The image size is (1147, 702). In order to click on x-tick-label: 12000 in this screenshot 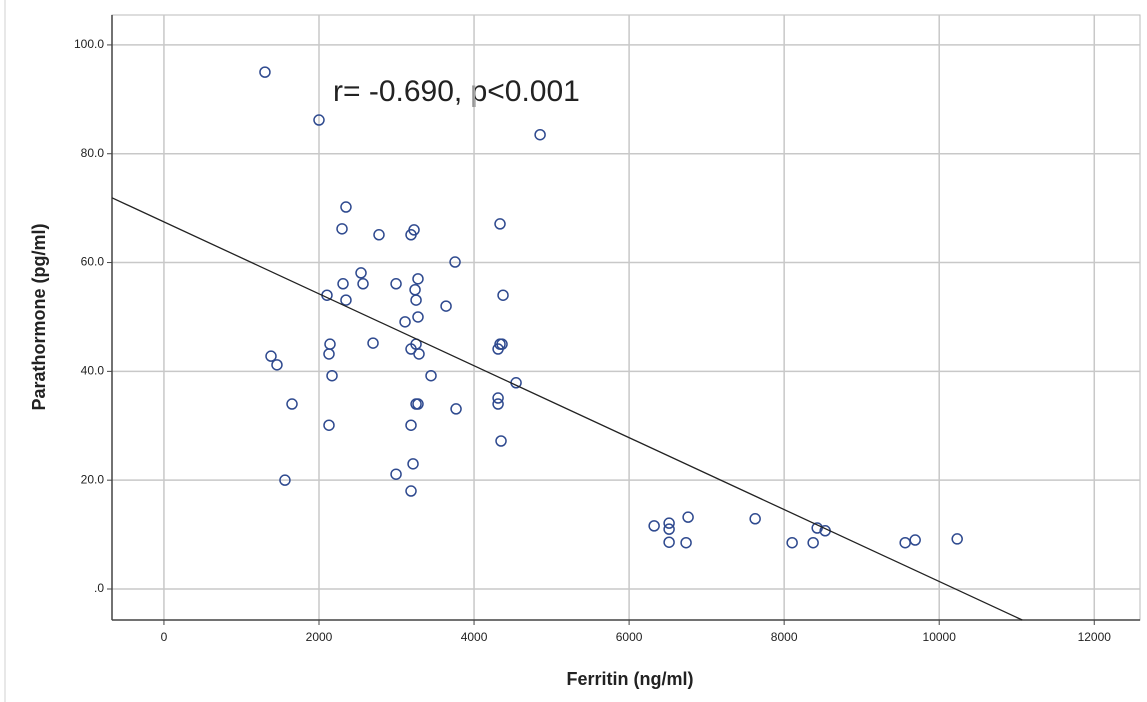, I will do `click(1095, 637)`.